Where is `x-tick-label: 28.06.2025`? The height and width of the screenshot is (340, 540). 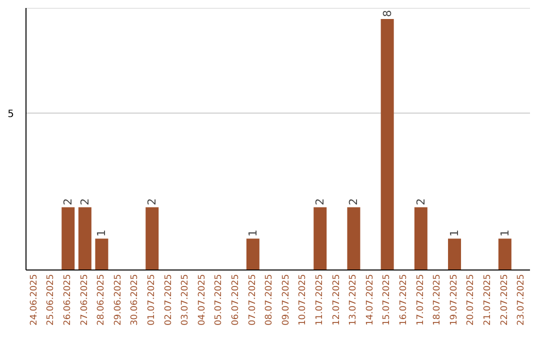 x-tick-label: 28.06.2025 is located at coordinates (101, 300).